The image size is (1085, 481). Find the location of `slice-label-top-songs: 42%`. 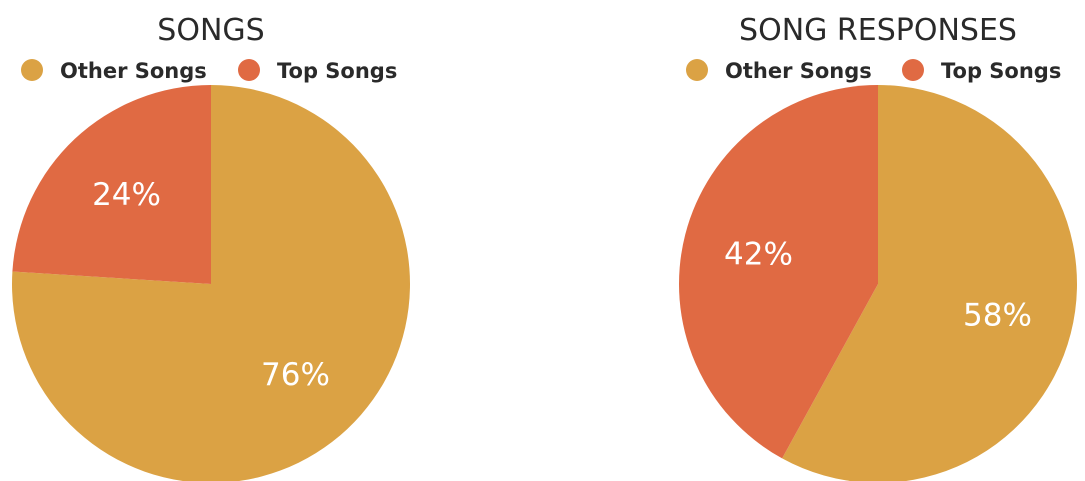

slice-label-top-songs: 42% is located at coordinates (758, 254).